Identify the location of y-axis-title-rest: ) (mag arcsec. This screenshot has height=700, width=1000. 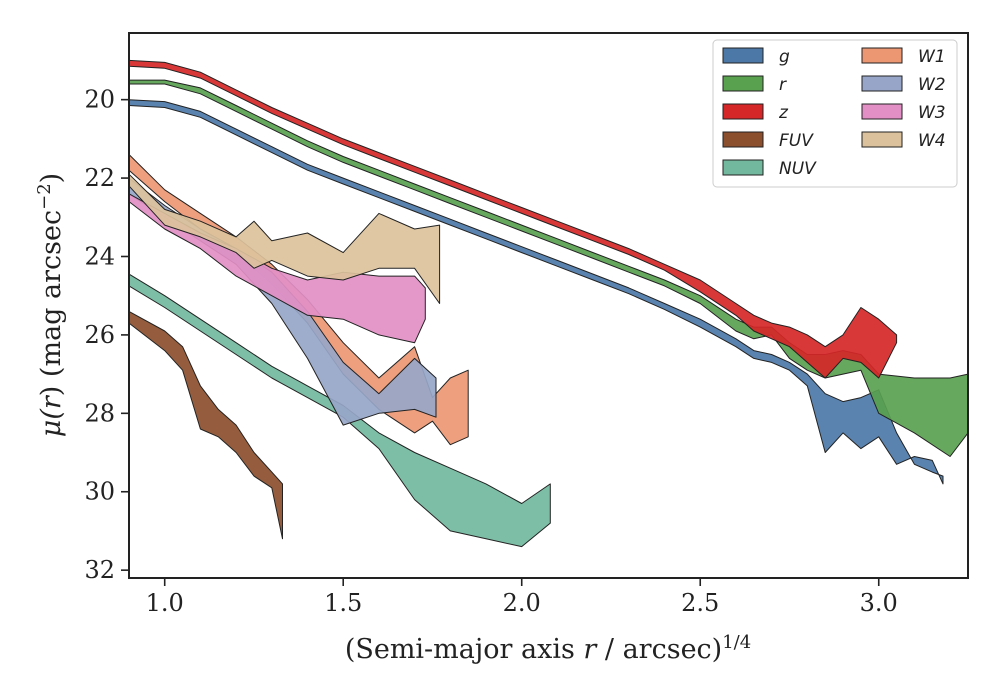
(51, 303).